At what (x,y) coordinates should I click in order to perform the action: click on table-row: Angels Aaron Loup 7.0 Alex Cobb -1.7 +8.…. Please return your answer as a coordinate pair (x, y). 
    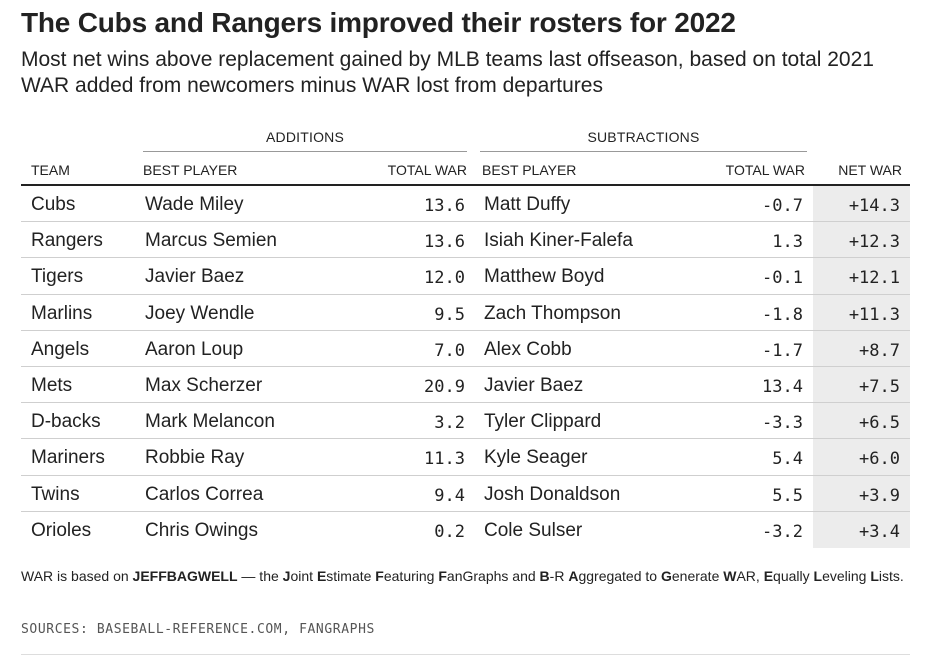
    Looking at the image, I should click on (465, 349).